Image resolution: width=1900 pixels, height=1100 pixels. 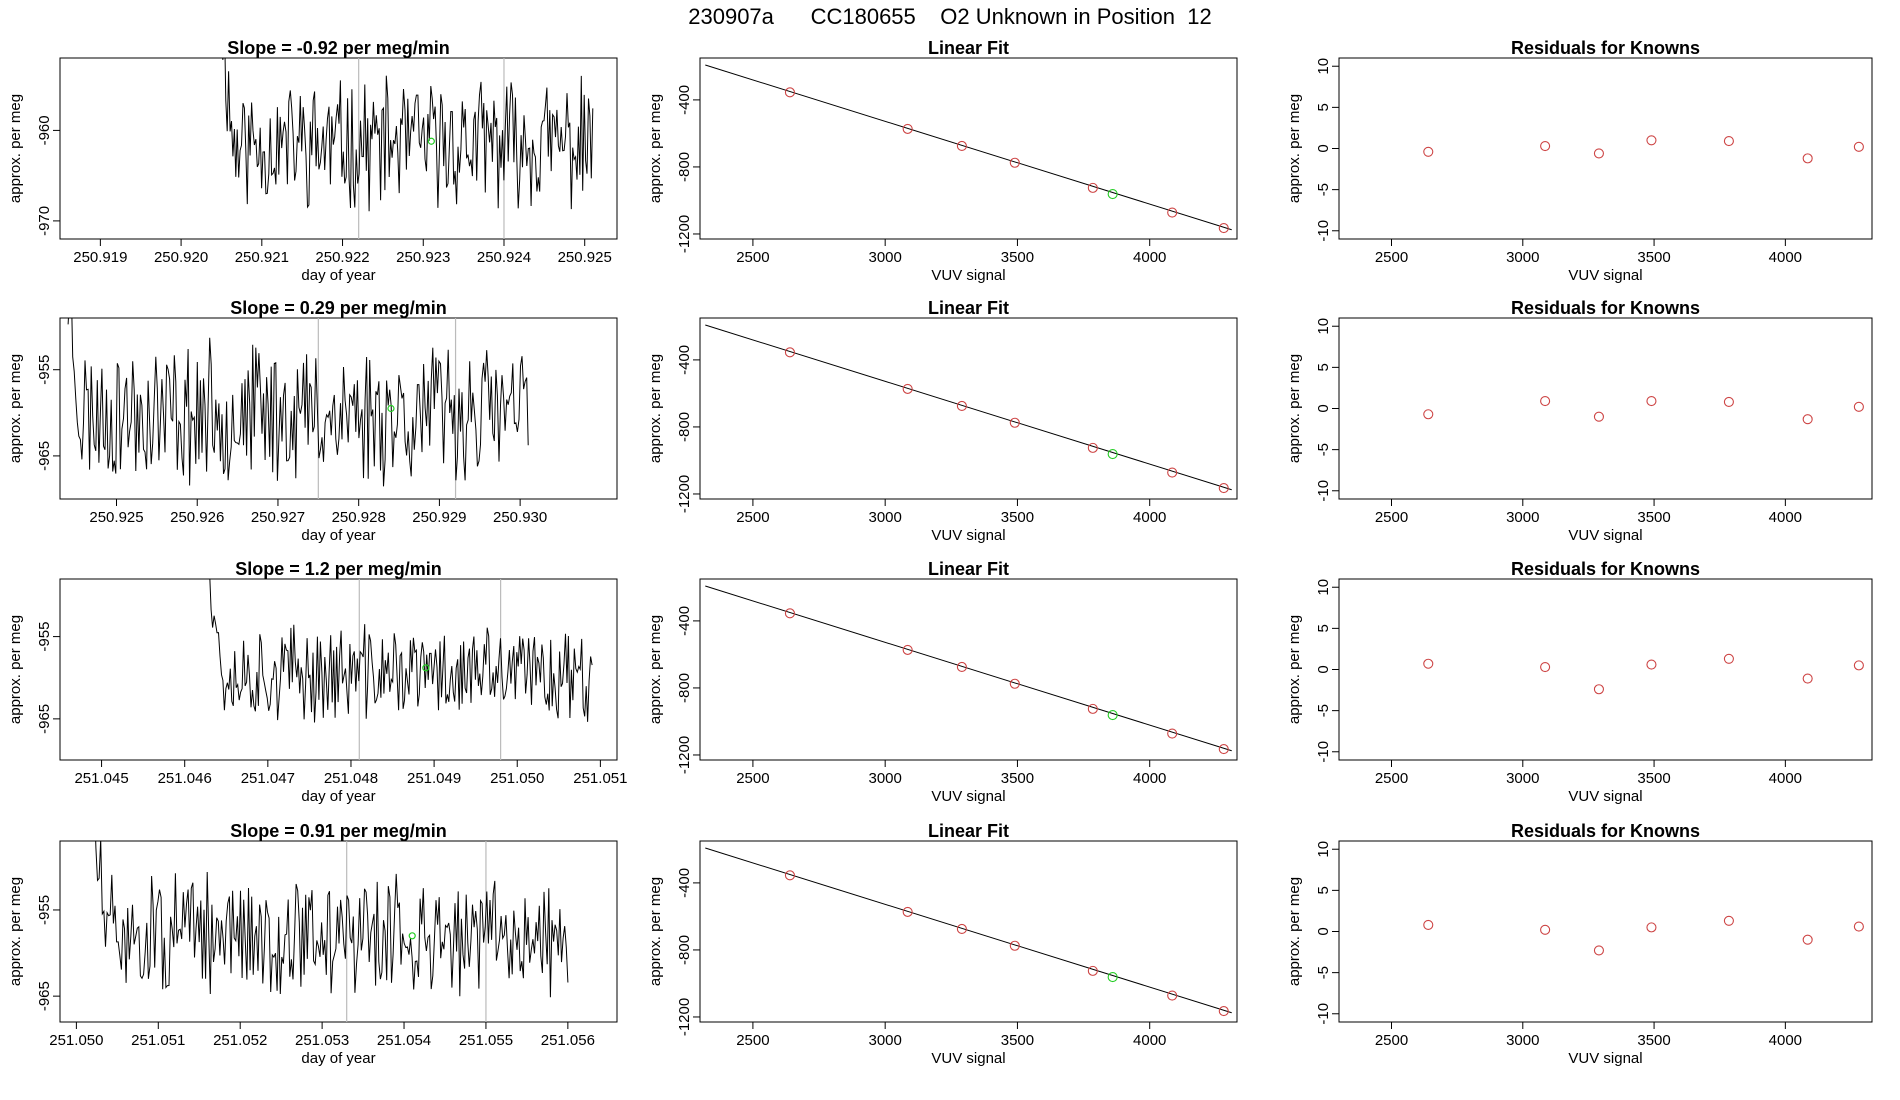 What do you see at coordinates (240, 1040) in the screenshot?
I see `x-tick-label: 251.052` at bounding box center [240, 1040].